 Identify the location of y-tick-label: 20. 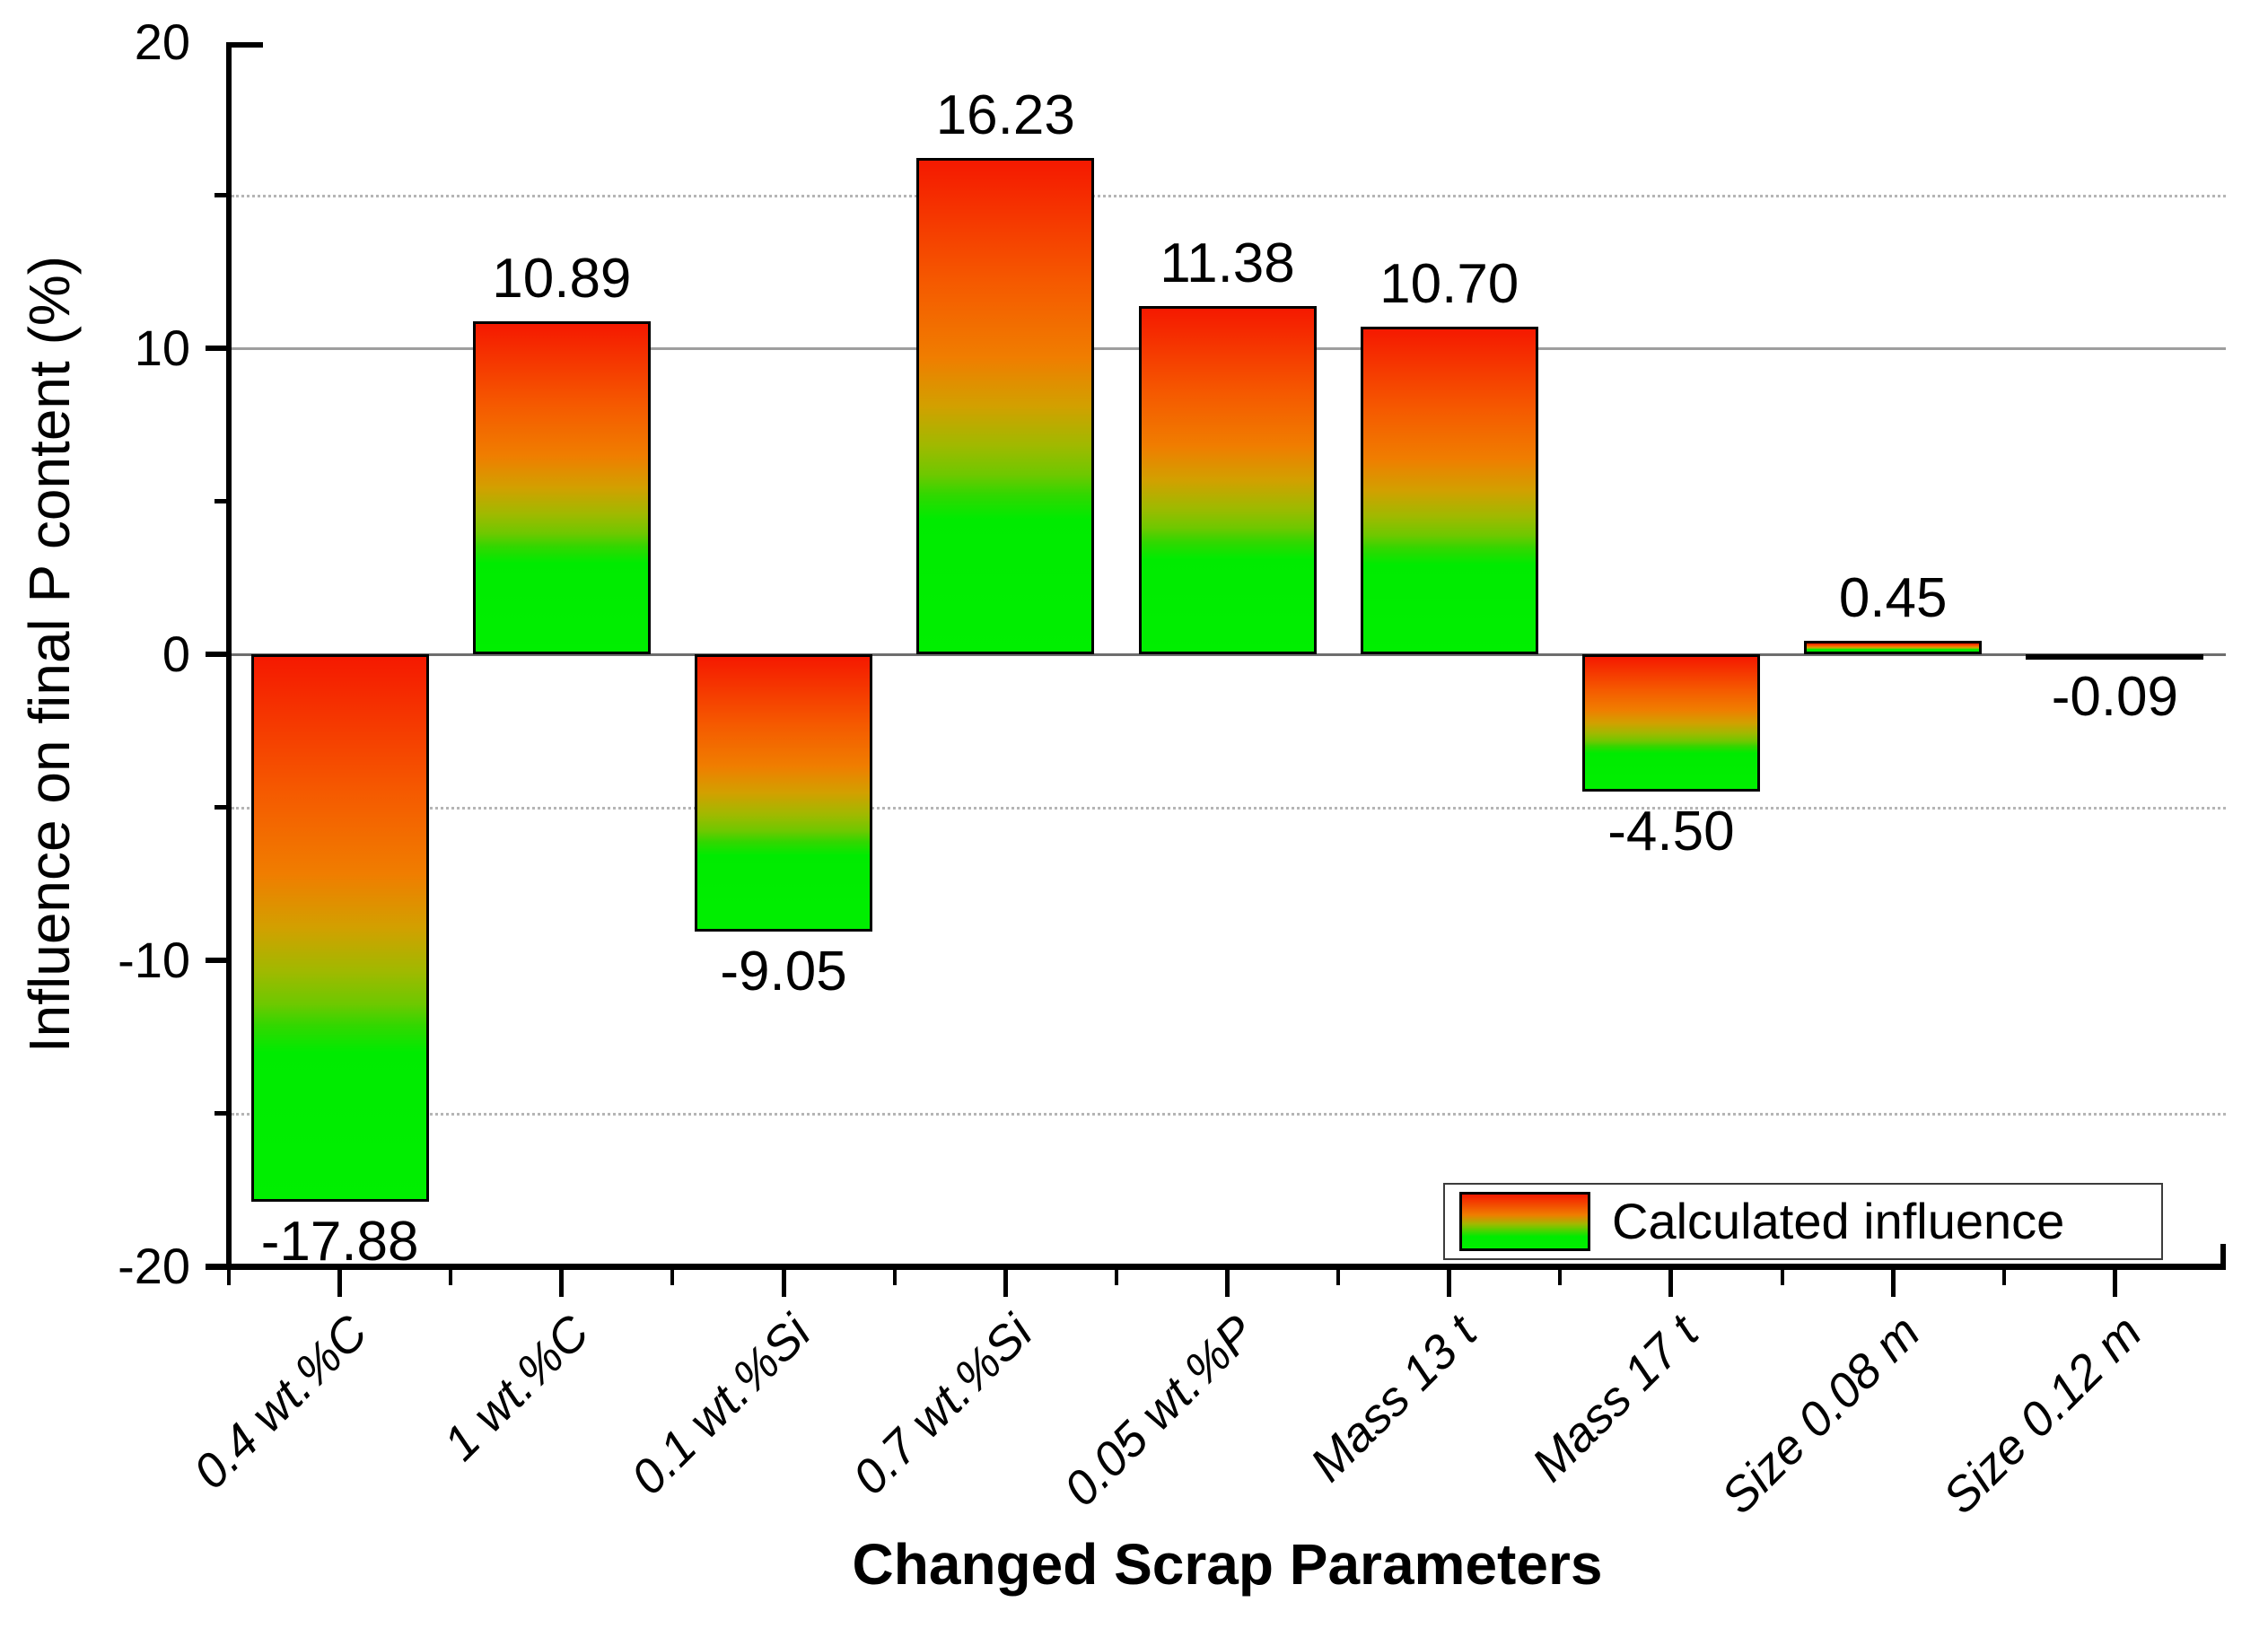
(162, 41).